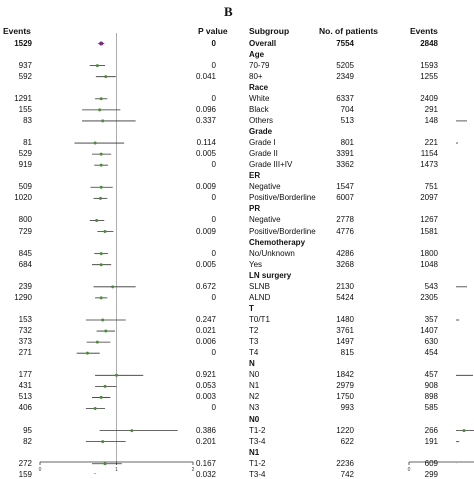  Describe the element at coordinates (429, 264) in the screenshot. I see `events-right-value: 1048` at that location.